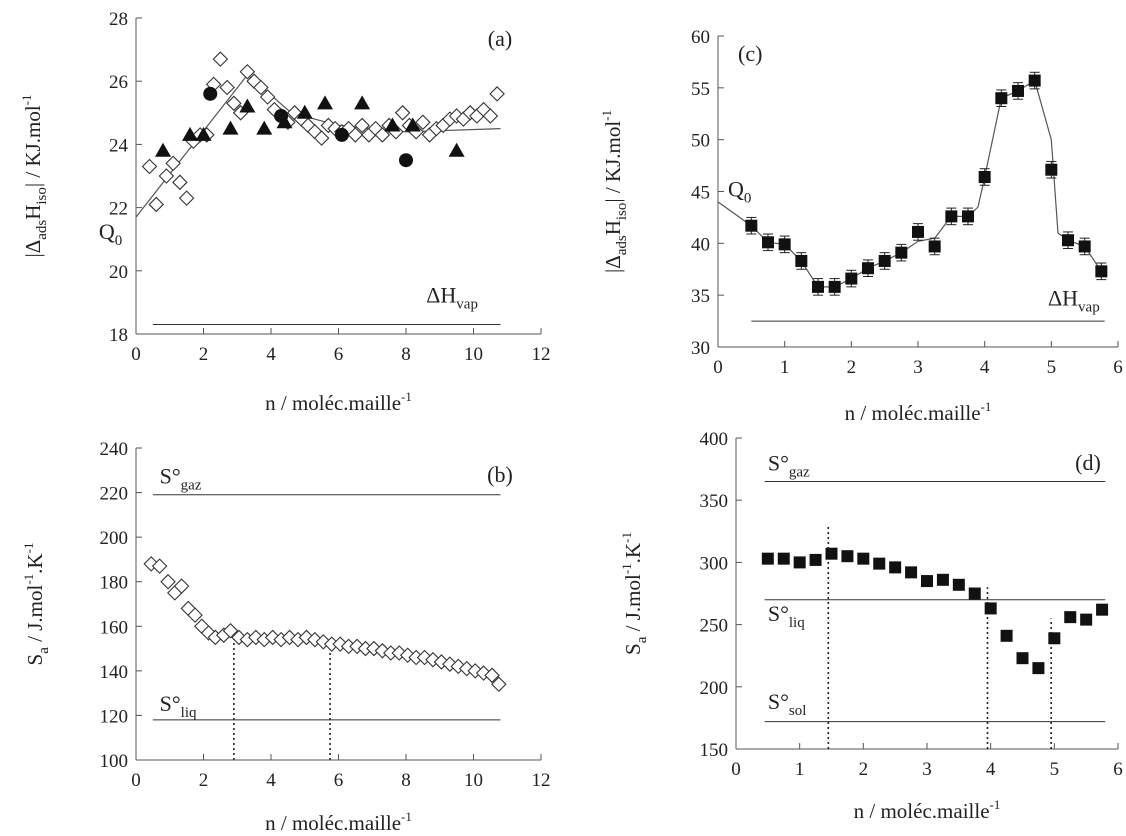 This screenshot has height=836, width=1126. I want to click on y-tick-label: 240, so click(114, 449).